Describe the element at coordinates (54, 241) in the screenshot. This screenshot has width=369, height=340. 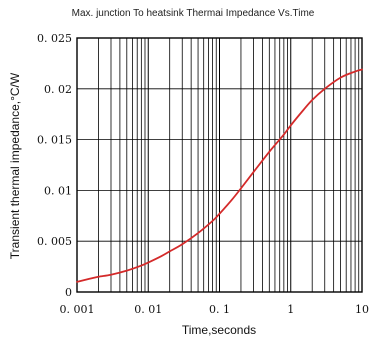
I see `y-tick-label: 0. 005` at that location.